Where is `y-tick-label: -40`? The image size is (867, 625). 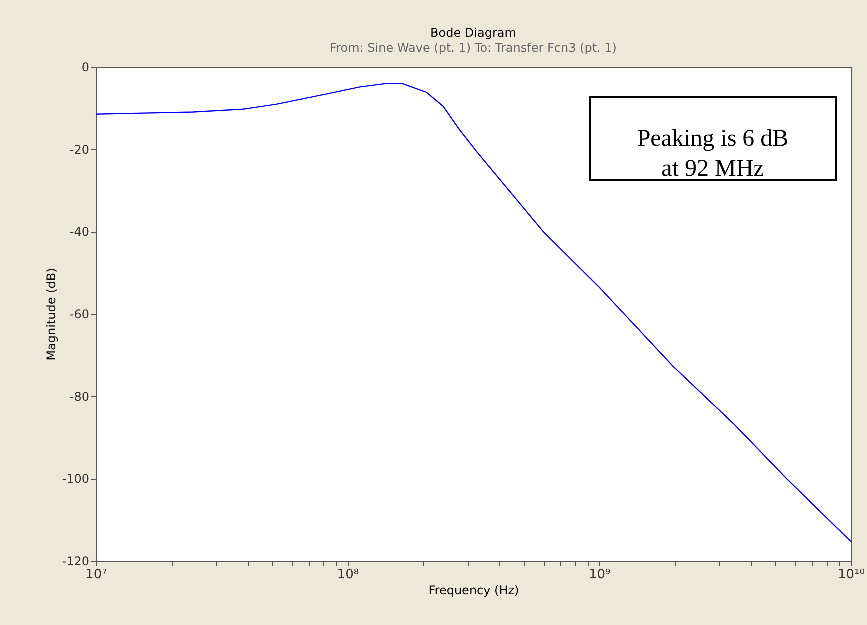
y-tick-label: -40 is located at coordinates (80, 232).